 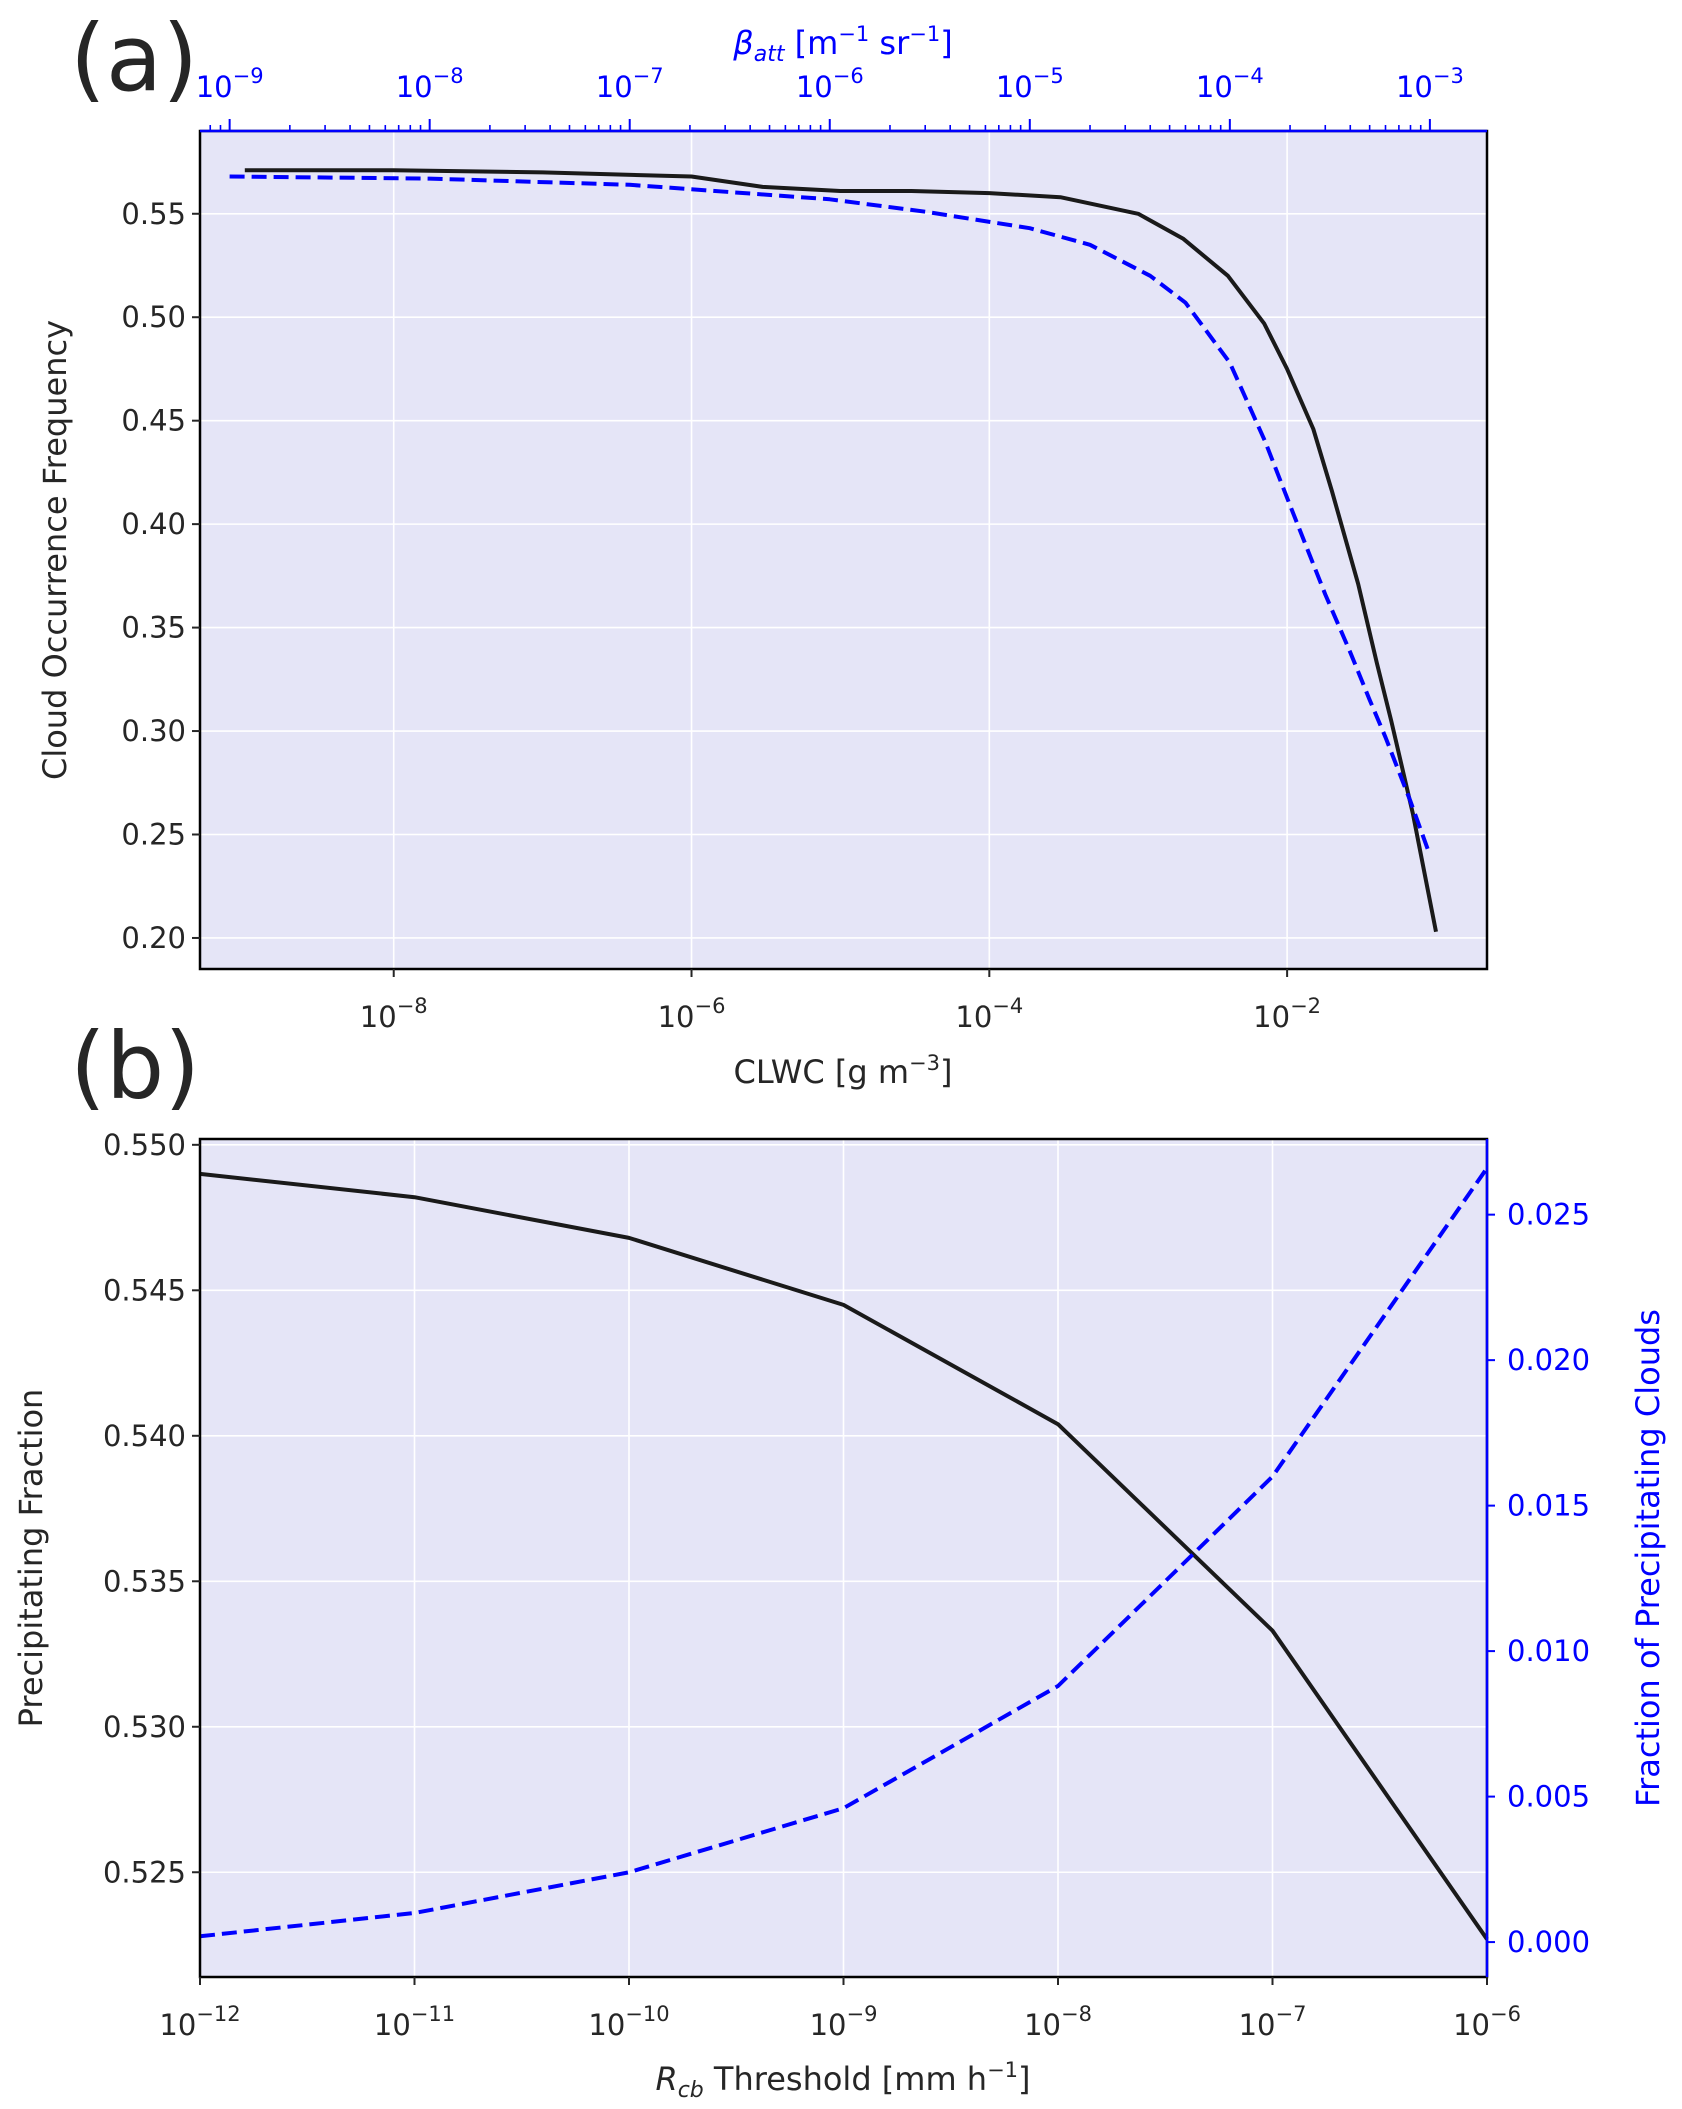 I want to click on y-tick-label-right: 0.010, so click(x=1548, y=1651).